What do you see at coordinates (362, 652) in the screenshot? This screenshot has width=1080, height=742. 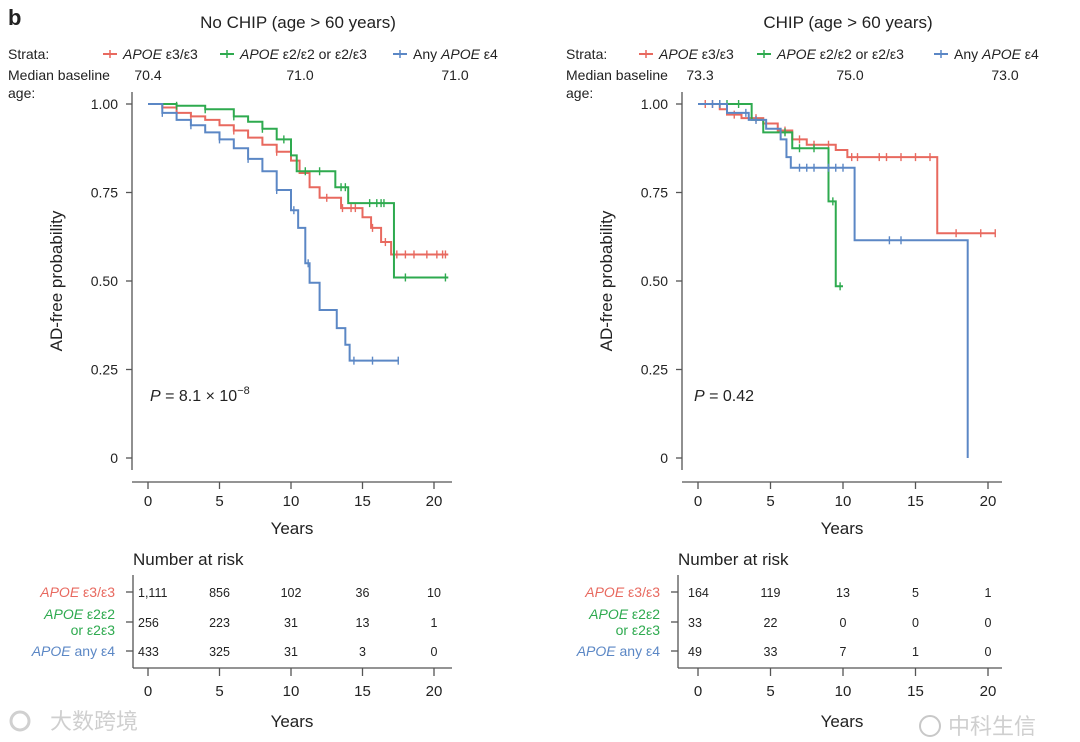 I see `risk-cell: 3` at bounding box center [362, 652].